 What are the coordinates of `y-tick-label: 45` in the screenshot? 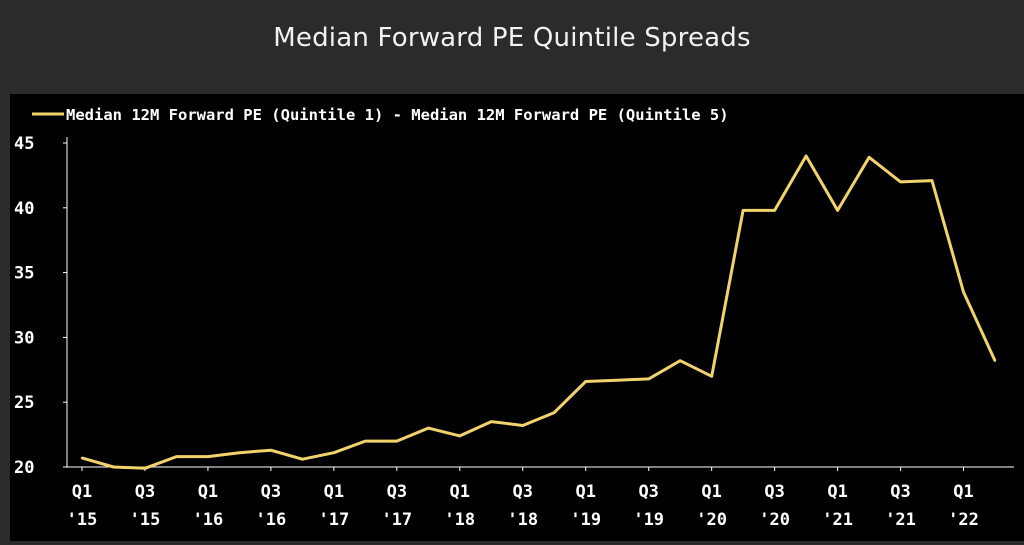 It's located at (24, 144).